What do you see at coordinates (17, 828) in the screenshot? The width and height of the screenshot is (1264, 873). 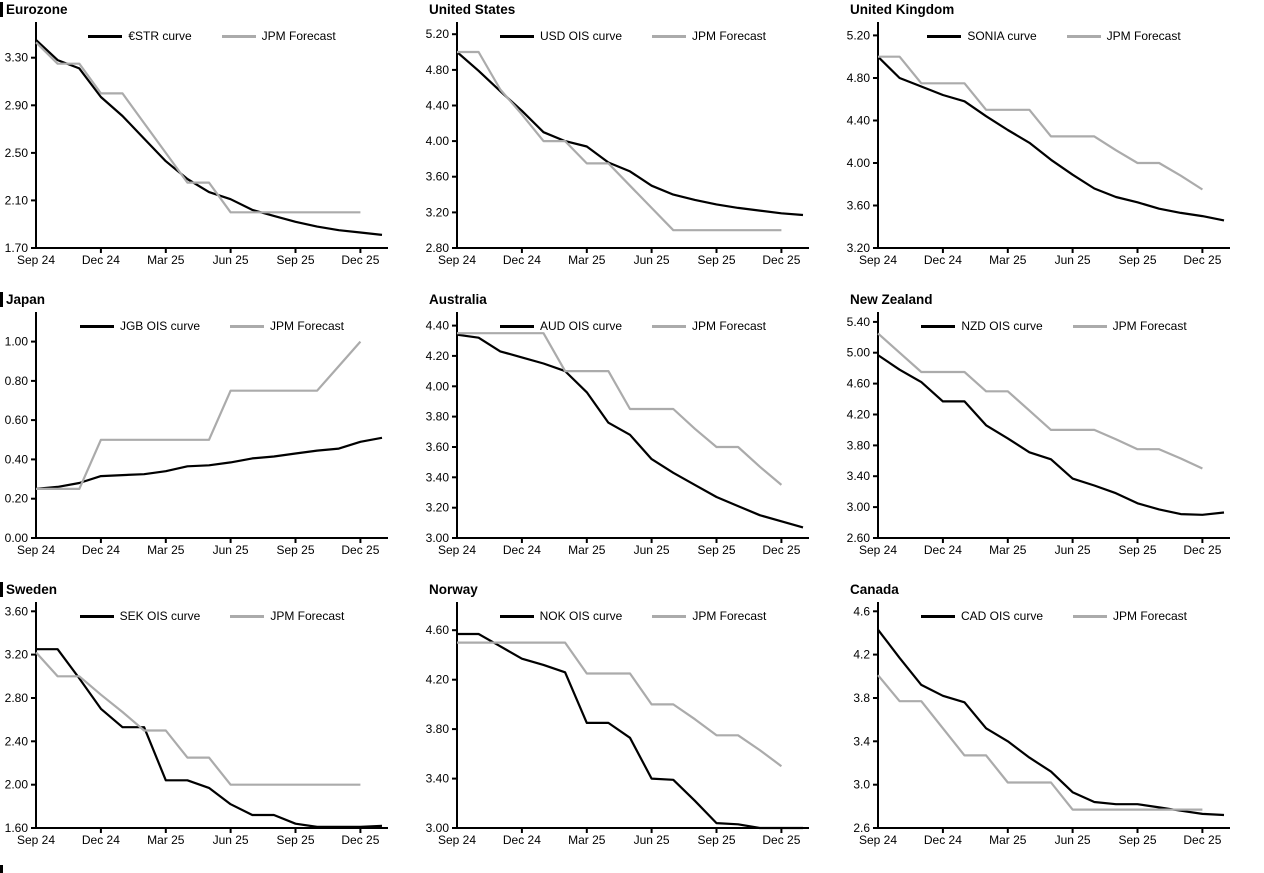 I see `y-tick-label: 1.60` at bounding box center [17, 828].